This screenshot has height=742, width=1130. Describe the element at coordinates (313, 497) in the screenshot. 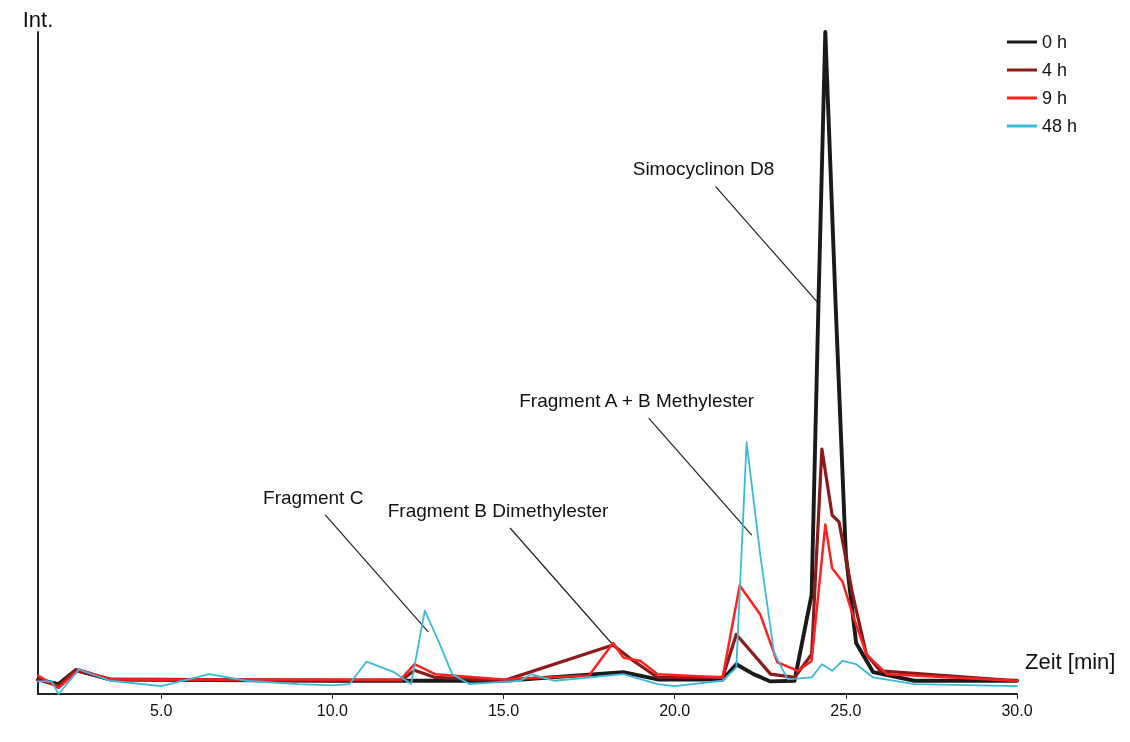

I see `annotation: Fragment C` at that location.